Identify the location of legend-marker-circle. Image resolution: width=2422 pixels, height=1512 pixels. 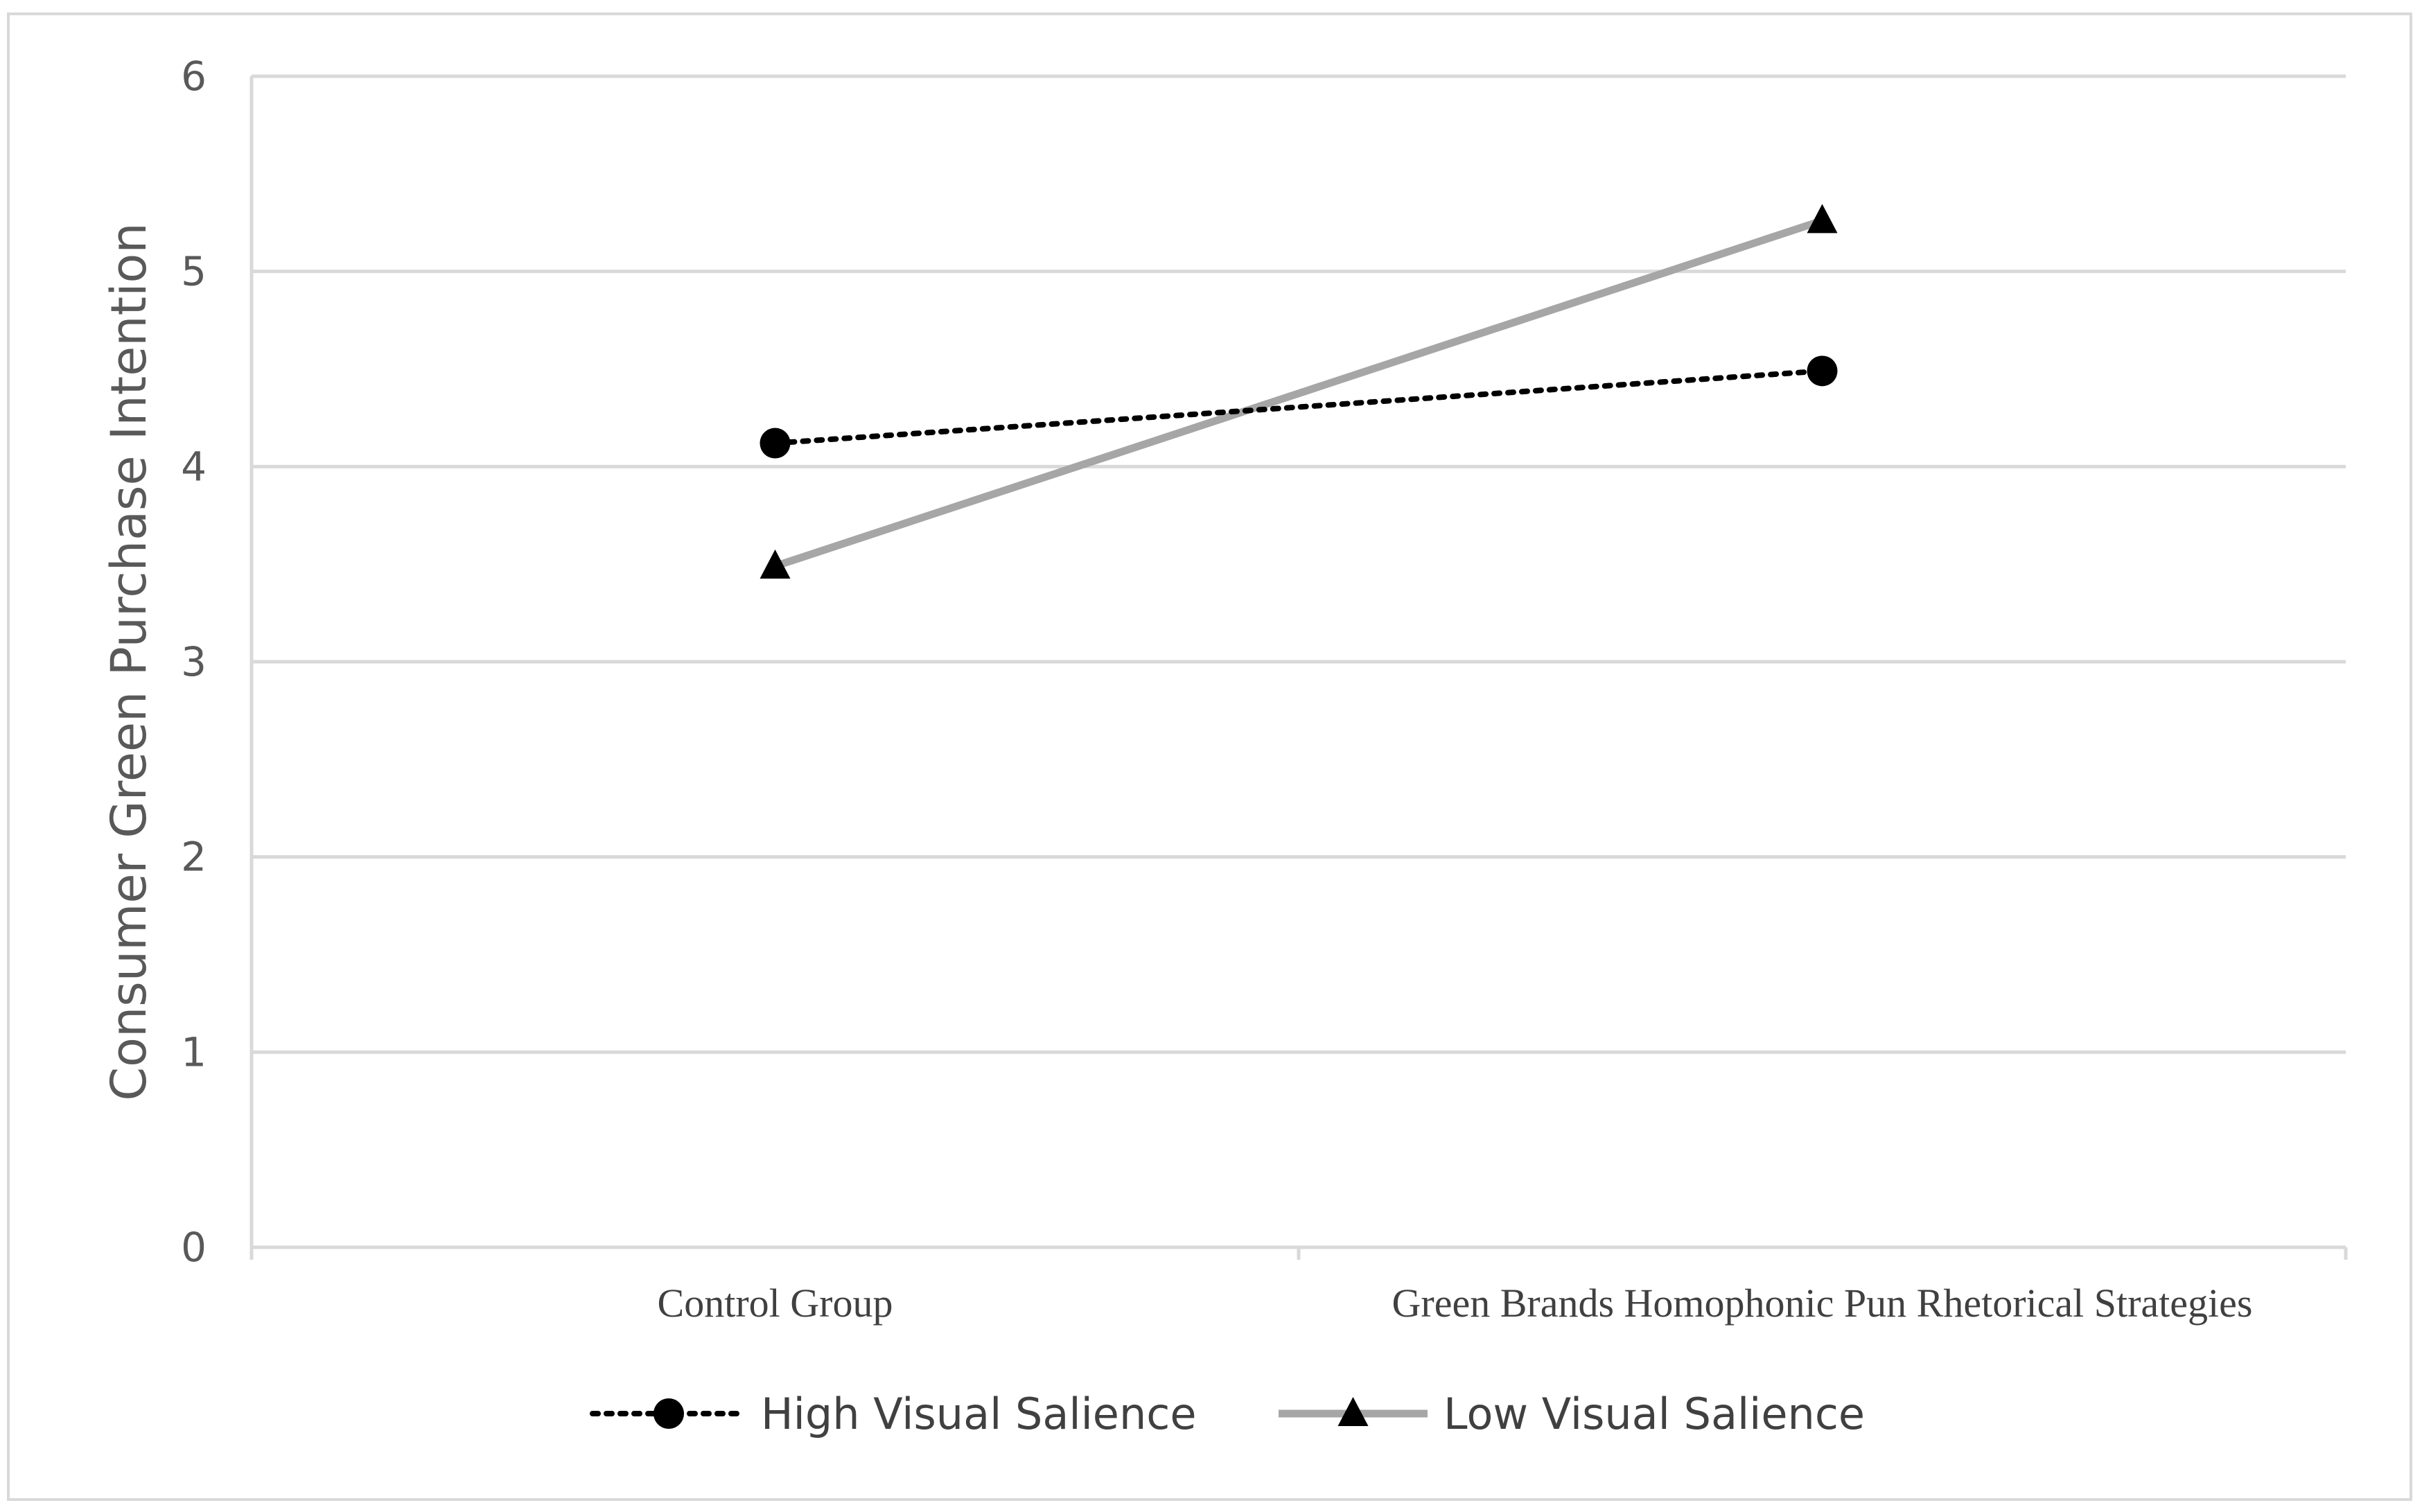
(668, 1413).